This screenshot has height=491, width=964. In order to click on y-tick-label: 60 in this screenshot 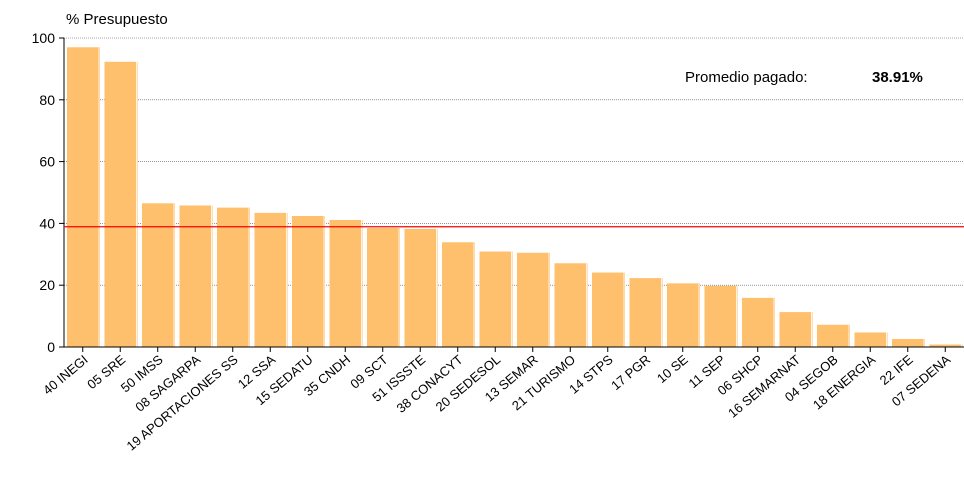, I will do `click(47, 162)`.